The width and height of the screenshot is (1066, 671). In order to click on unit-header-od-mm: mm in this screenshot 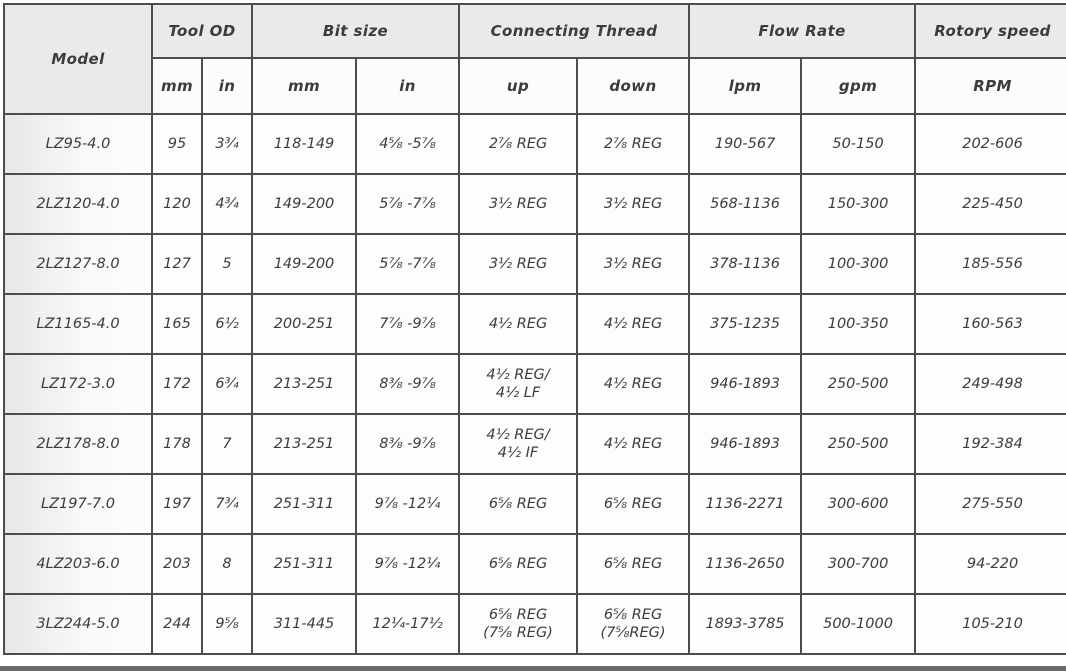, I will do `click(177, 86)`.